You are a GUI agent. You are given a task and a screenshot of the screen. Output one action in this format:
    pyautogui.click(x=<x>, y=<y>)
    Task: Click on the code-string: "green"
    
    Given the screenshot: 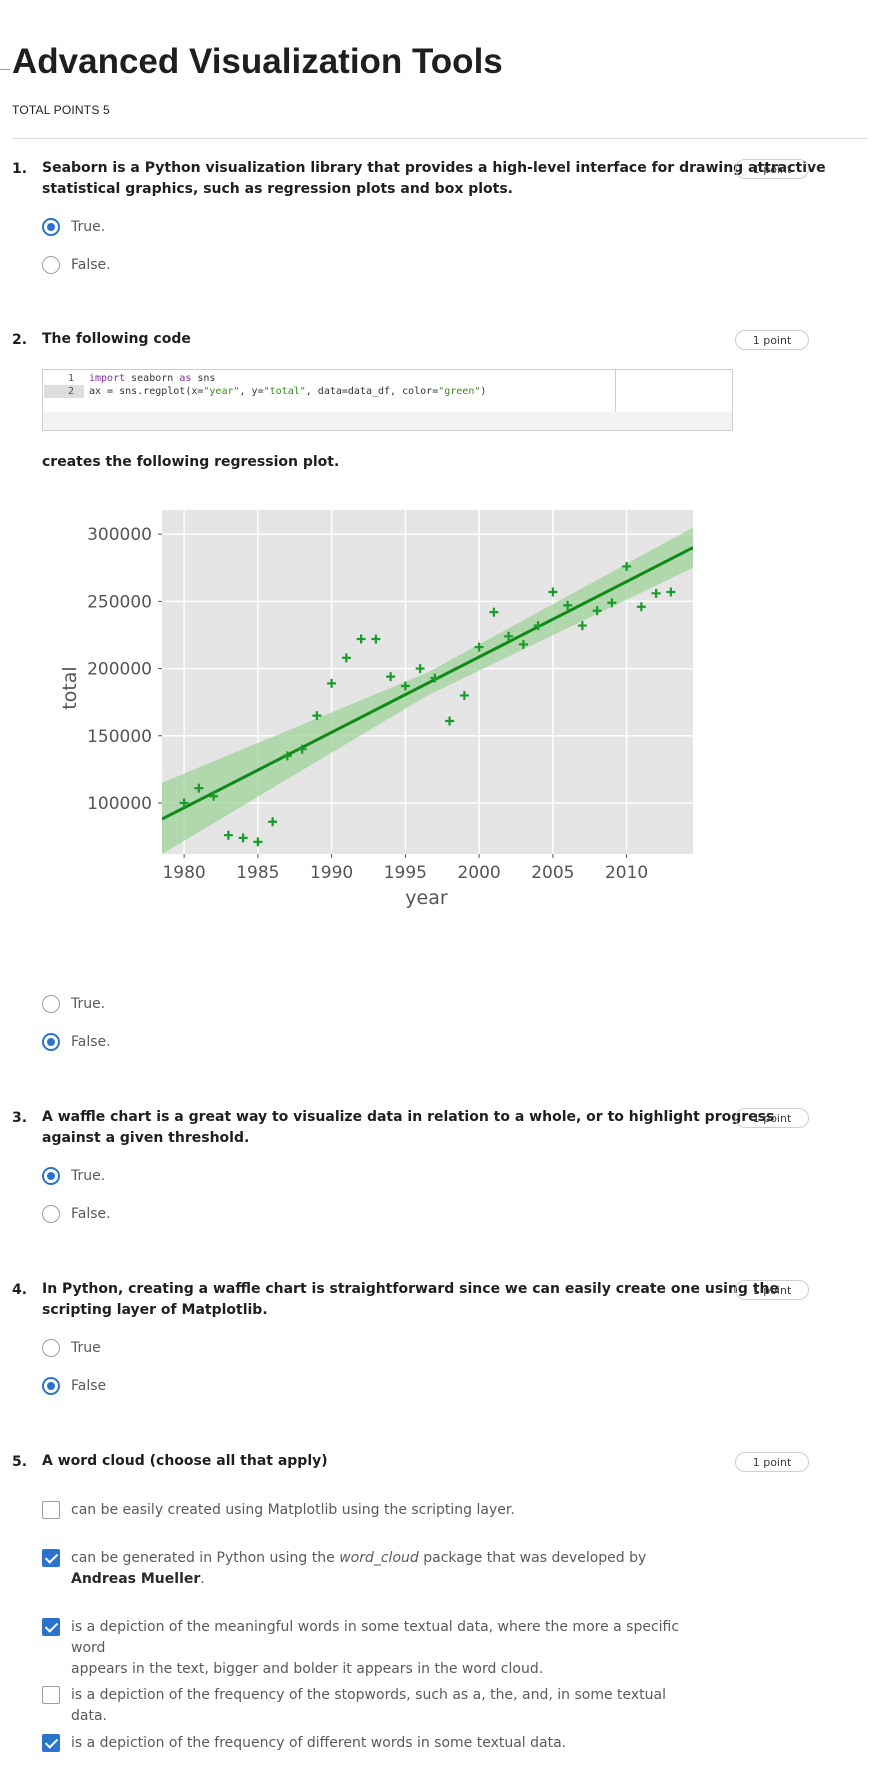 What is the action you would take?
    pyautogui.click(x=459, y=391)
    